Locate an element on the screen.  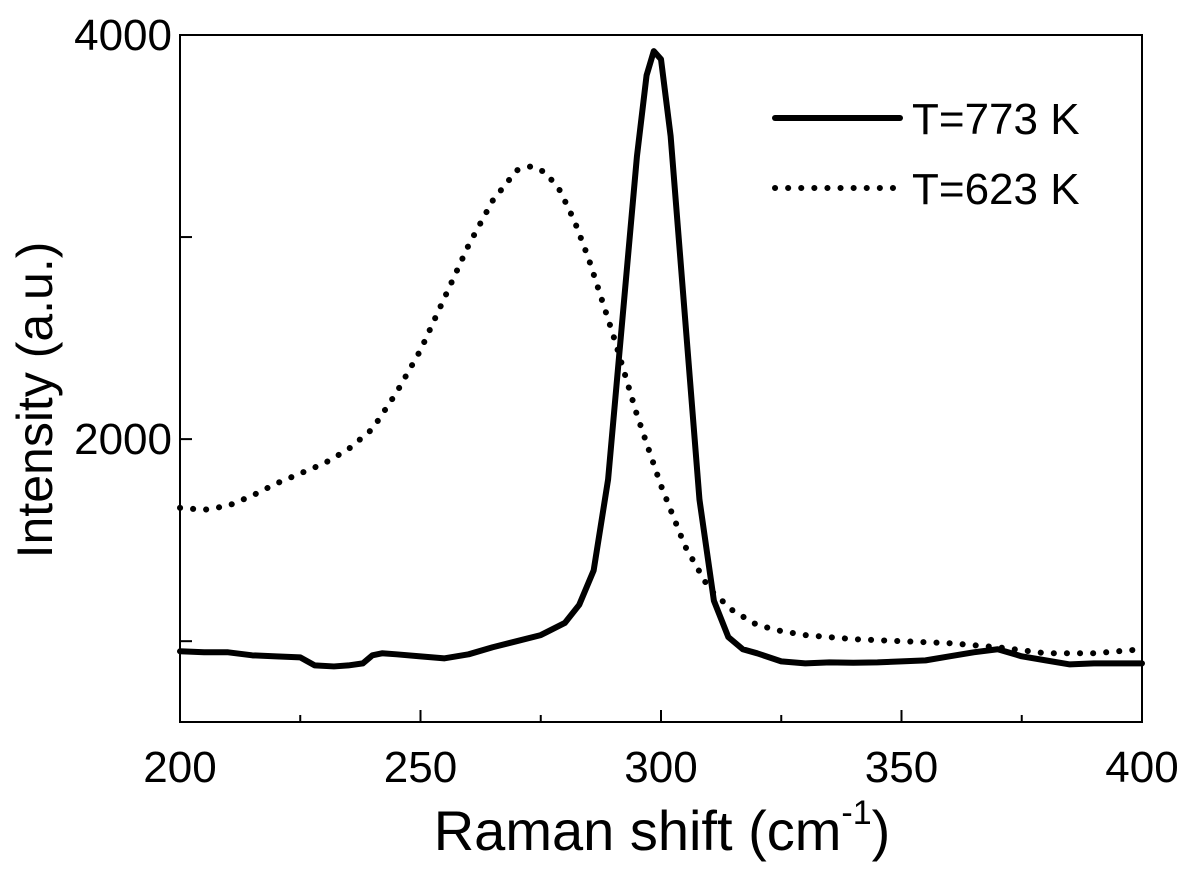
x-axis-label-main: Raman shift (cm is located at coordinates (638, 830).